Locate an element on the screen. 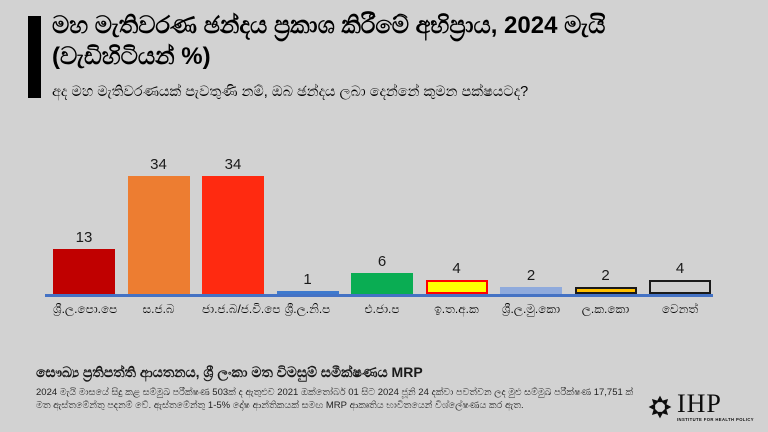  bar-other is located at coordinates (680, 287).